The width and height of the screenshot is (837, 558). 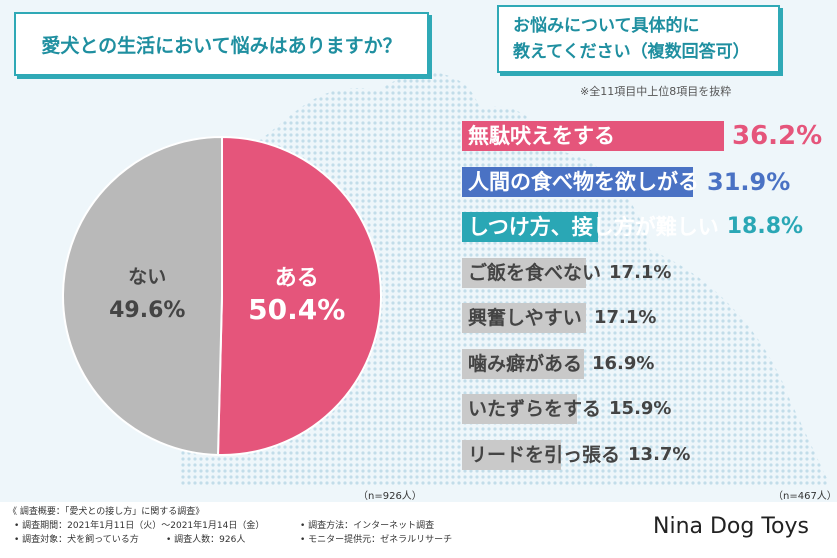 I want to click on bar-value-3: 18.8%, so click(x=765, y=226).